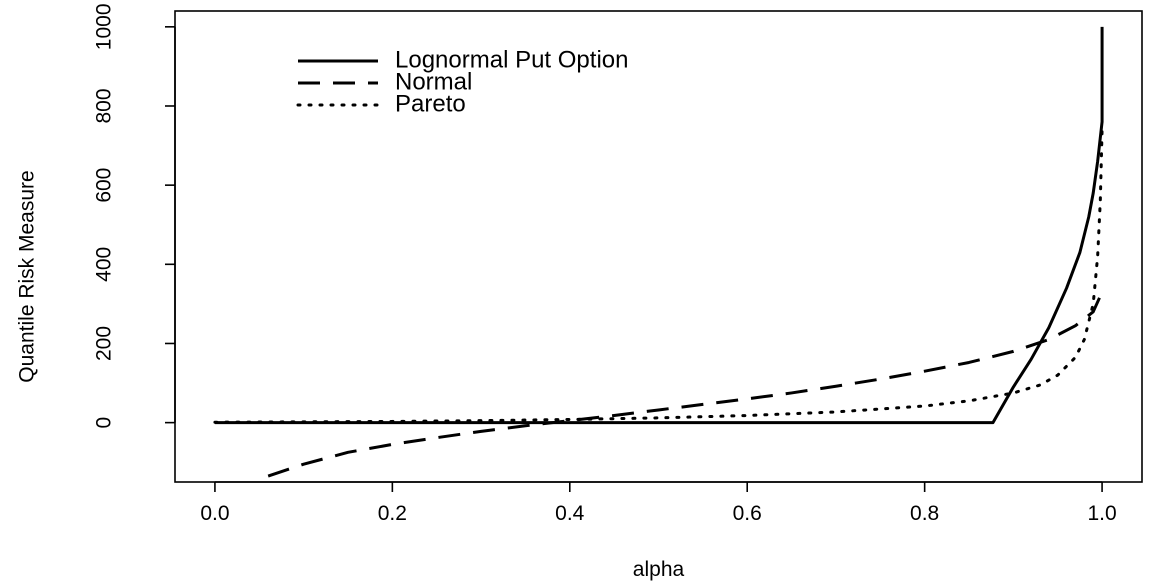 This screenshot has height=585, width=1157. I want to click on y-axis-title: Quantile Risk Measure, so click(27, 276).